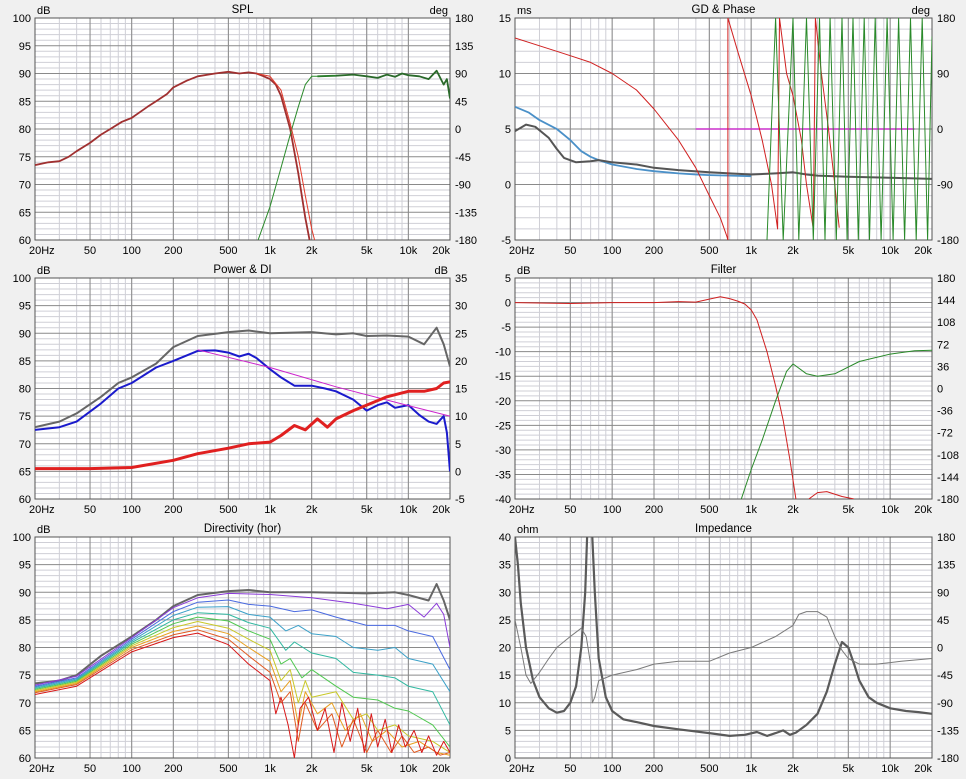  What do you see at coordinates (503, 500) in the screenshot?
I see `y-tick-label: -40` at bounding box center [503, 500].